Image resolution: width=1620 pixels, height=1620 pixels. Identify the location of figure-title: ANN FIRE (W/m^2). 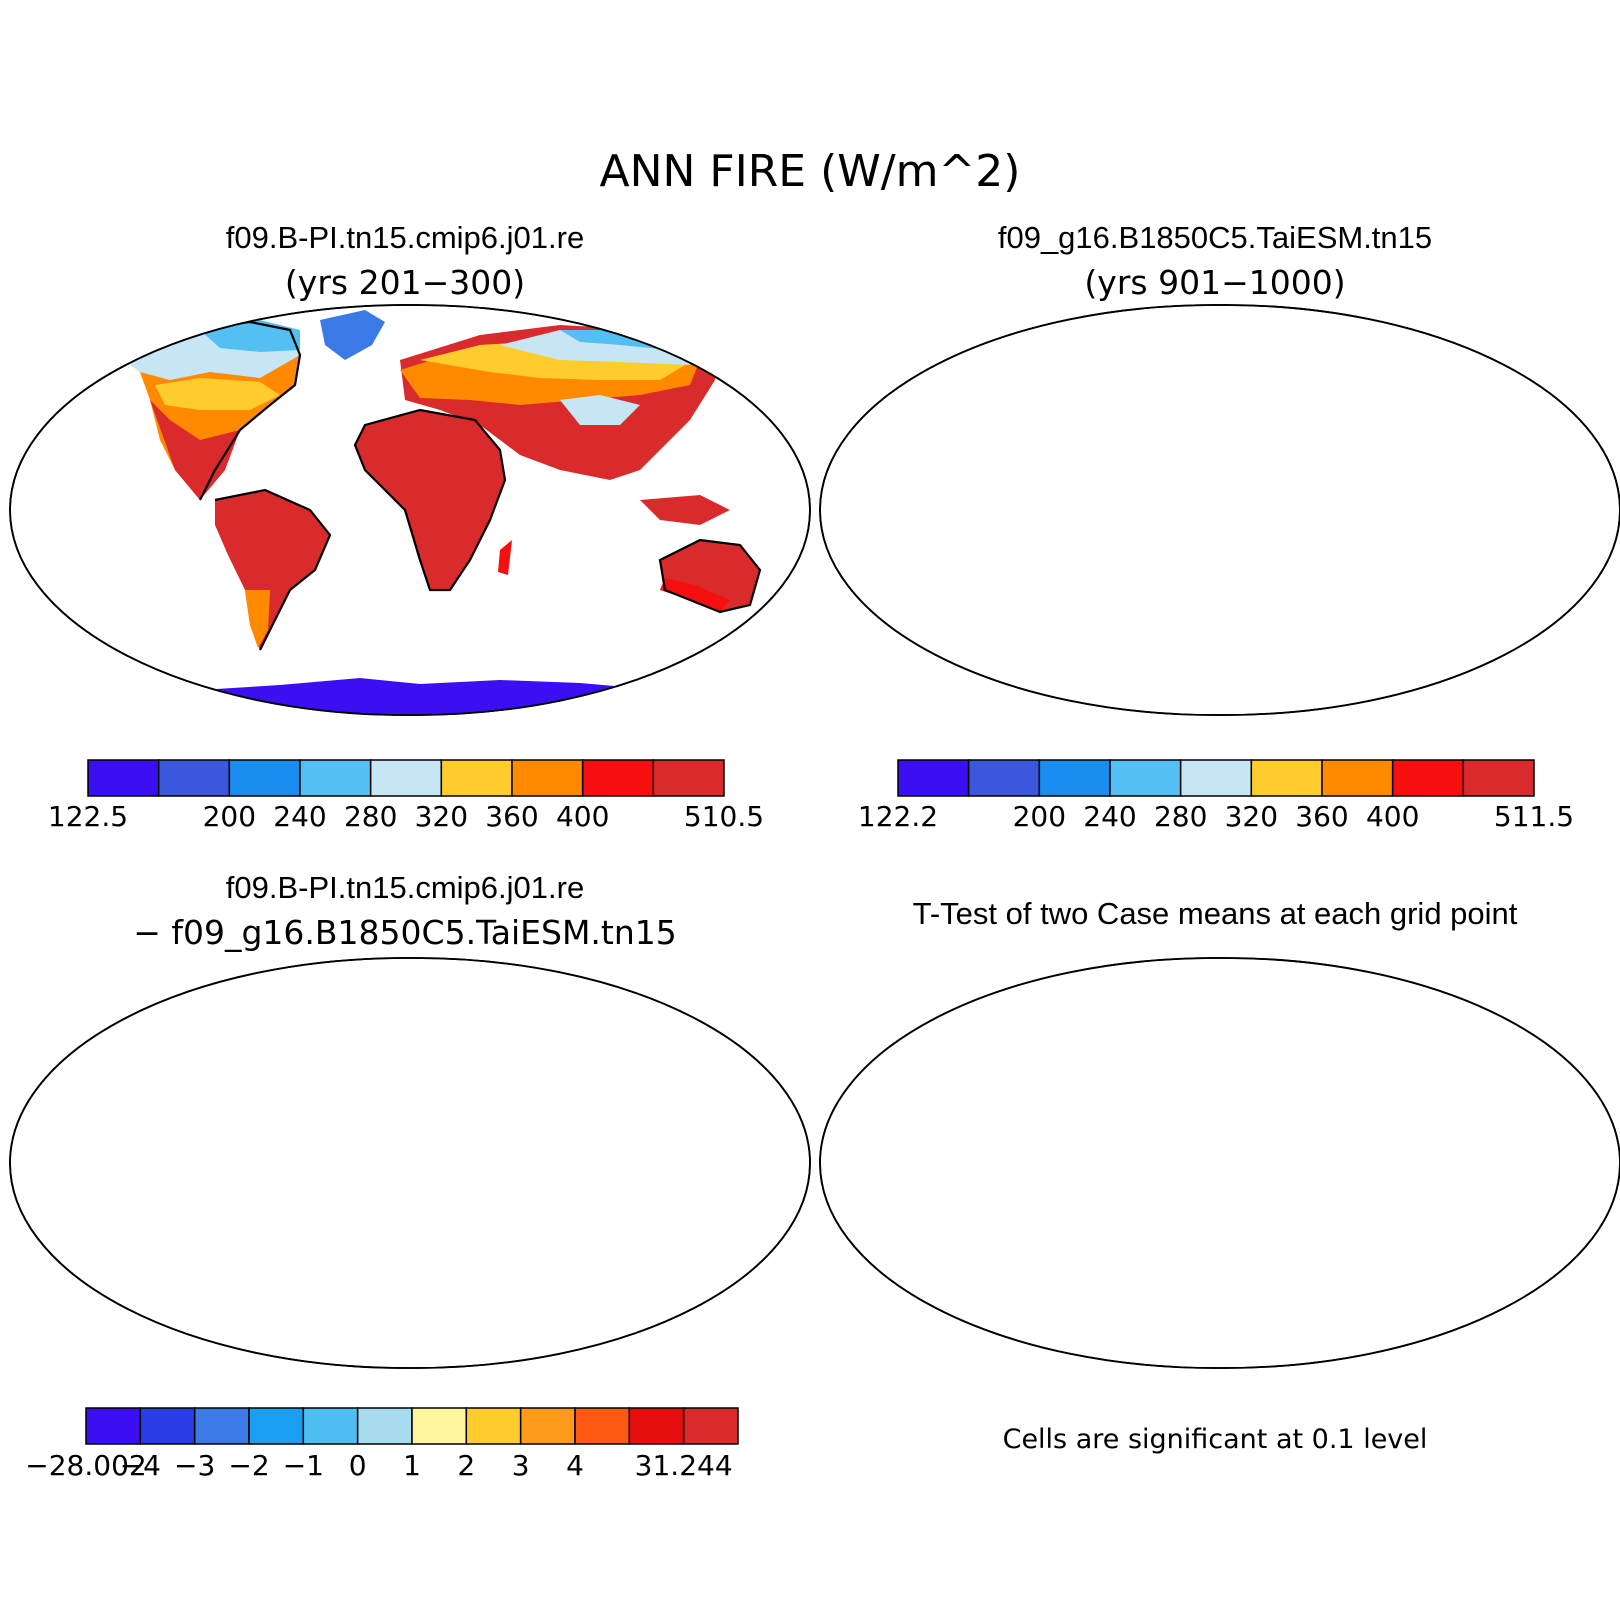
(810, 171).